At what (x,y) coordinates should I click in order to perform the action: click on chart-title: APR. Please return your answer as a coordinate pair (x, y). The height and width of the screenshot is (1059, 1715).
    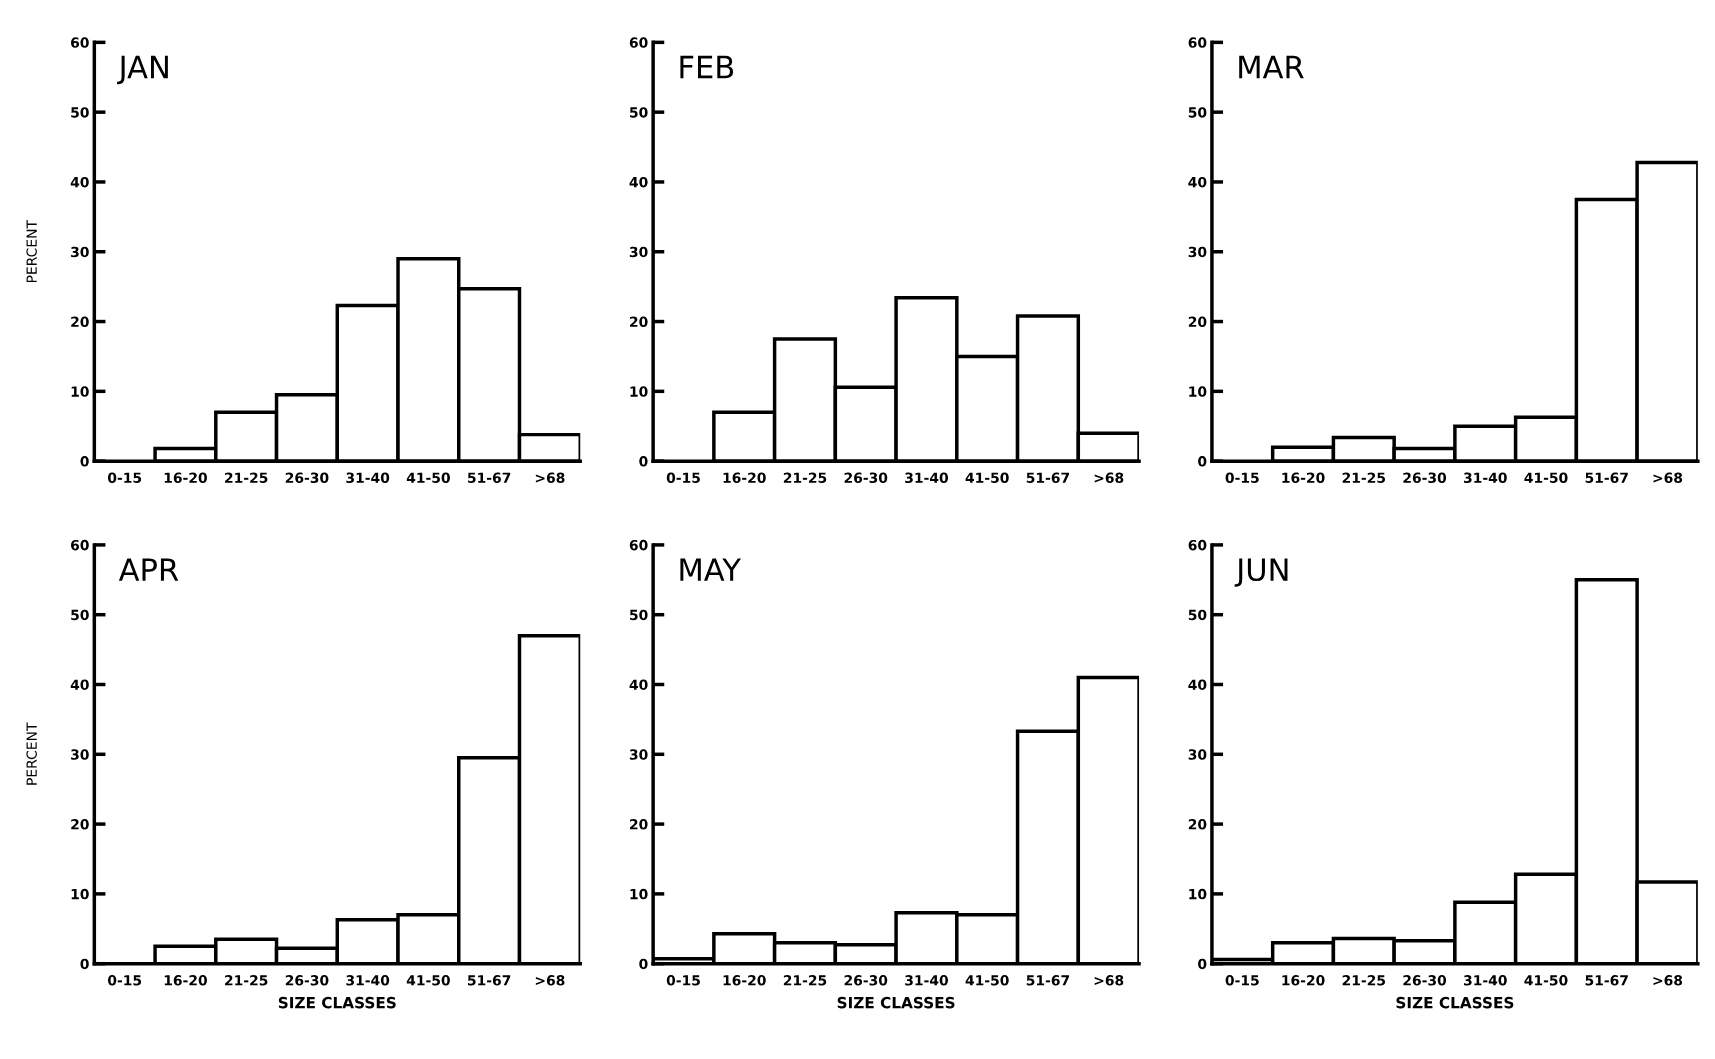
    Looking at the image, I should click on (148, 569).